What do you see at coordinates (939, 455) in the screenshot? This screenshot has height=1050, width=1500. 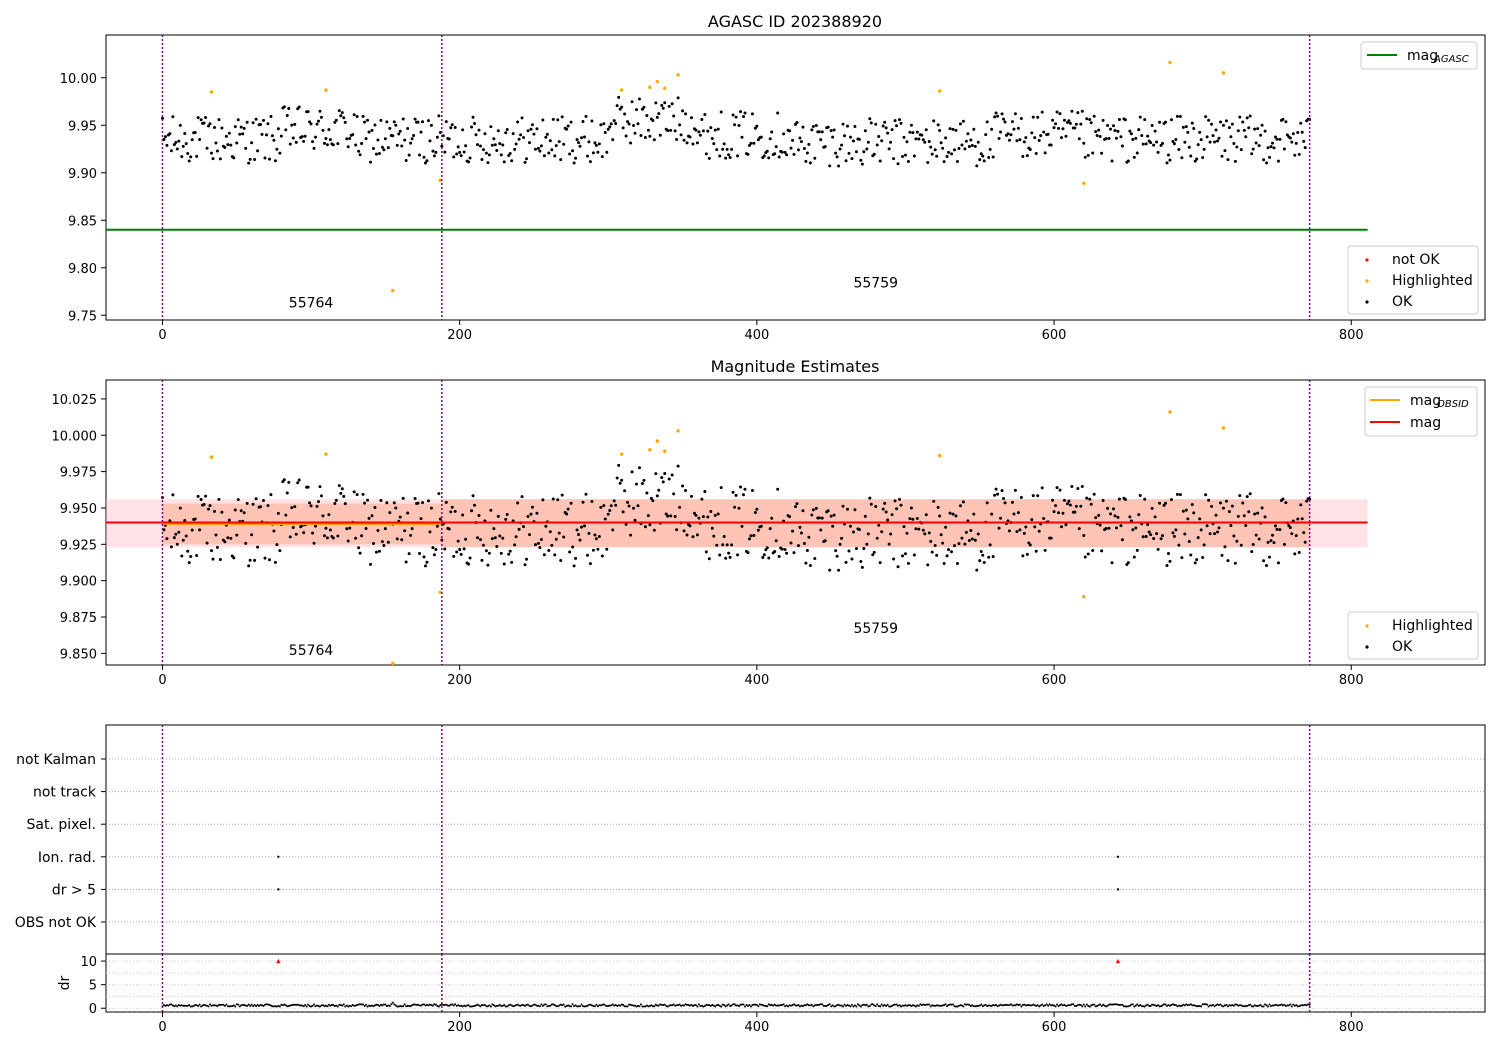 I see `highlighted-point` at bounding box center [939, 455].